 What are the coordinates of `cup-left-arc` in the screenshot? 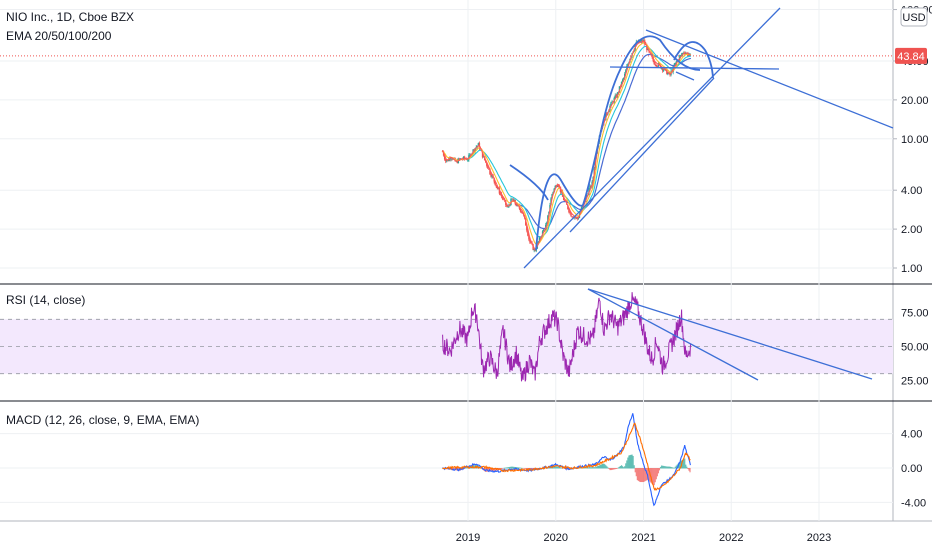 It's located at (641, 120).